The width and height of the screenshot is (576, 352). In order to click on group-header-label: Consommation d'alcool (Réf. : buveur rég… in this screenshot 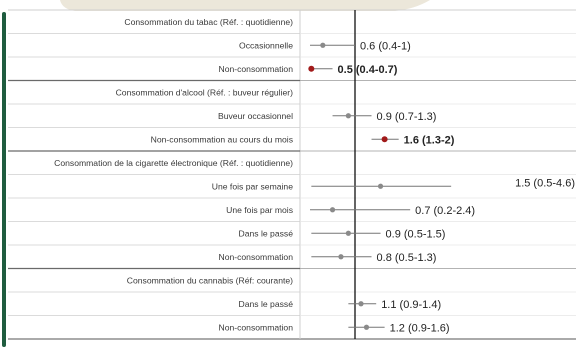, I will do `click(205, 92)`.